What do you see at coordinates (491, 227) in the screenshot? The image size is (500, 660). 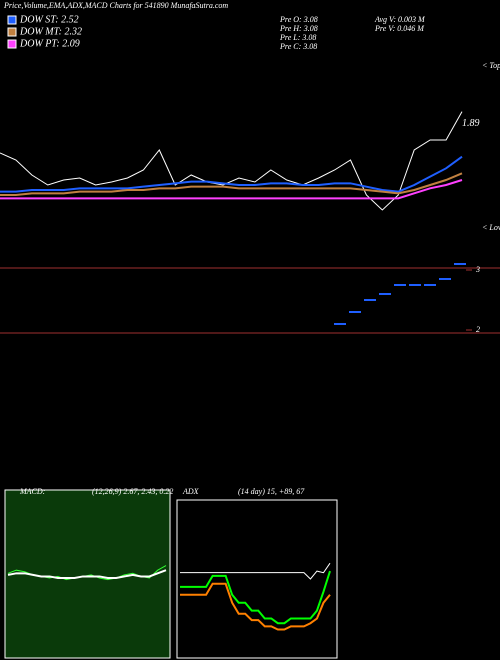 I see `lows-label: < Lows` at bounding box center [491, 227].